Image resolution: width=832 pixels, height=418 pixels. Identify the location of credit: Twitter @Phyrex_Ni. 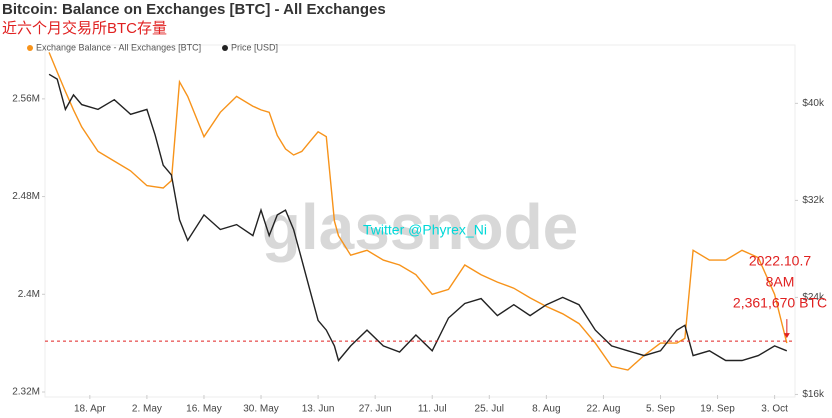
(425, 230).